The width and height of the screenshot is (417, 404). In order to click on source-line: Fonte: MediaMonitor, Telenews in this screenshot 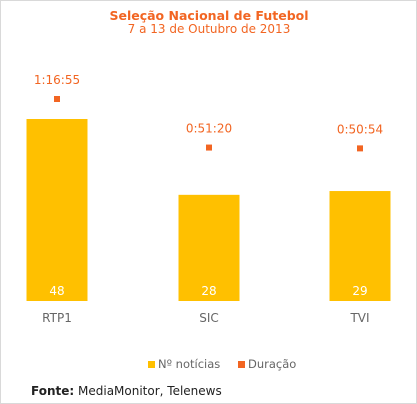, I will do `click(126, 391)`.